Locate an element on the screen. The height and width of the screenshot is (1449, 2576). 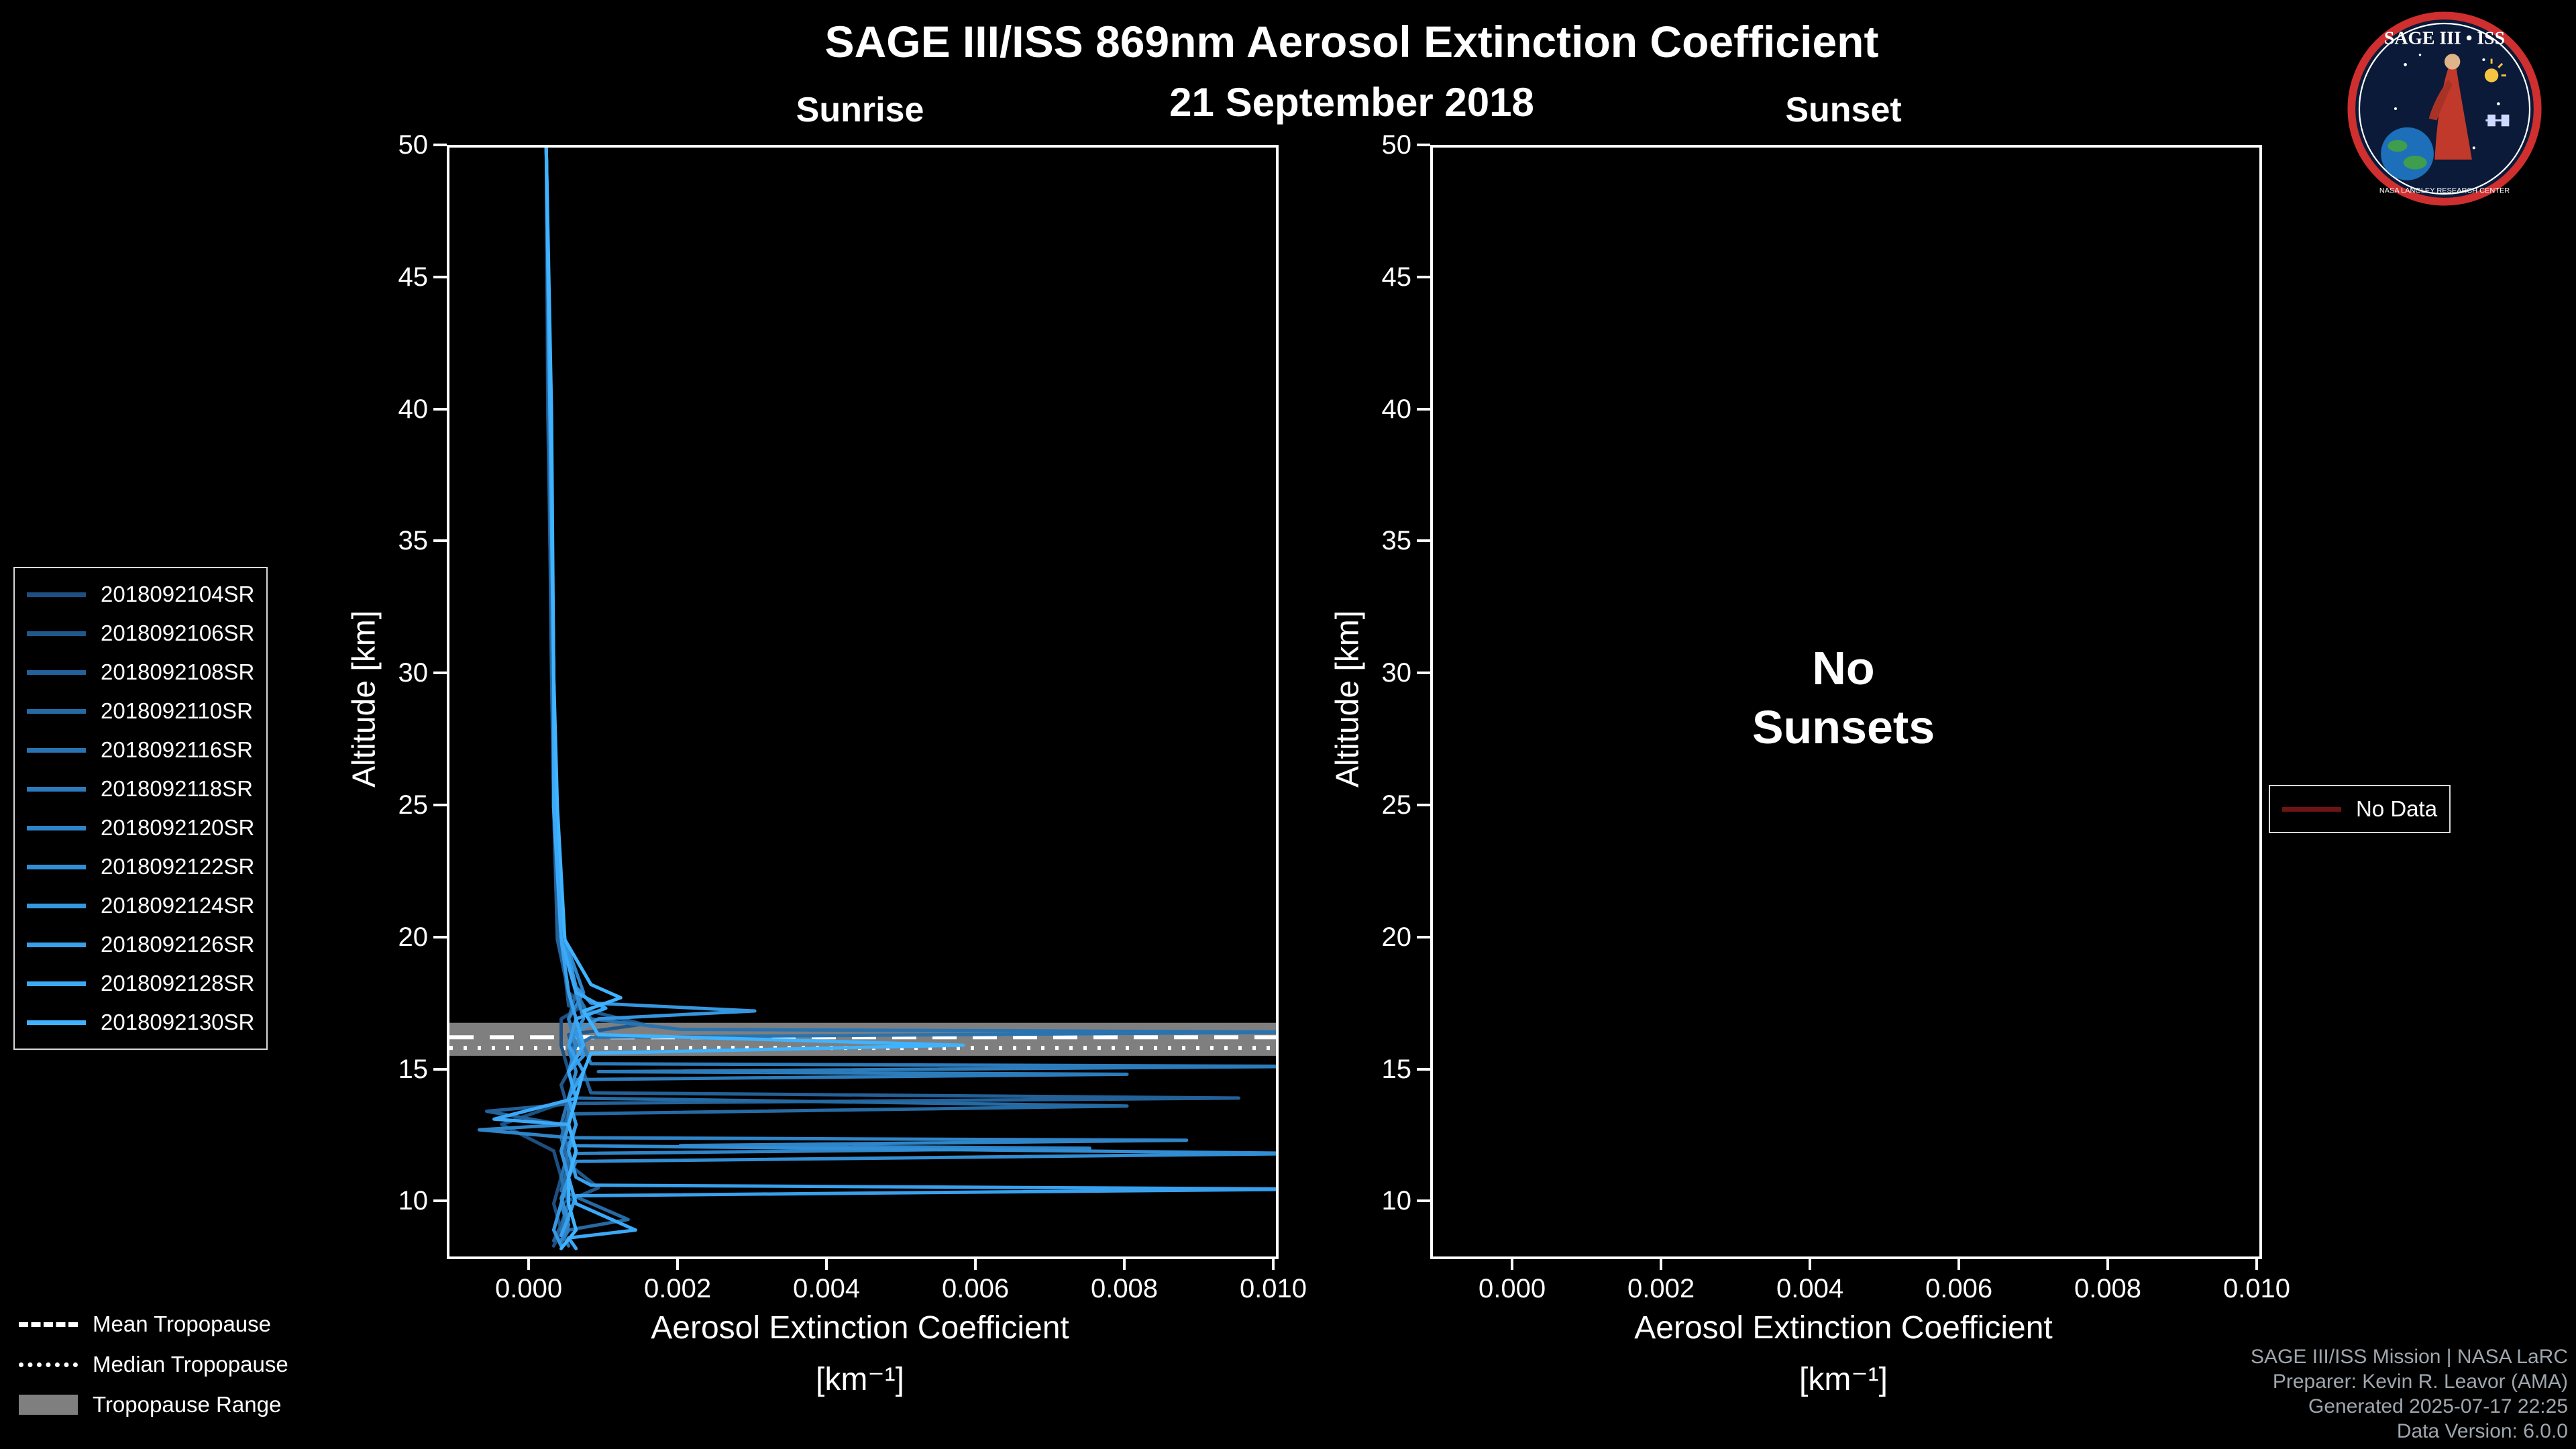
events-legend-item: 2018092130SR is located at coordinates (140, 1022).